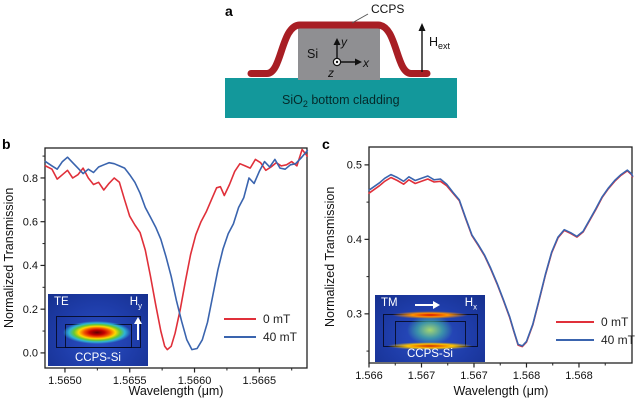 The image size is (639, 405). I want to click on panel-c-x-axis-title: Wavelength (μm), so click(501, 391).